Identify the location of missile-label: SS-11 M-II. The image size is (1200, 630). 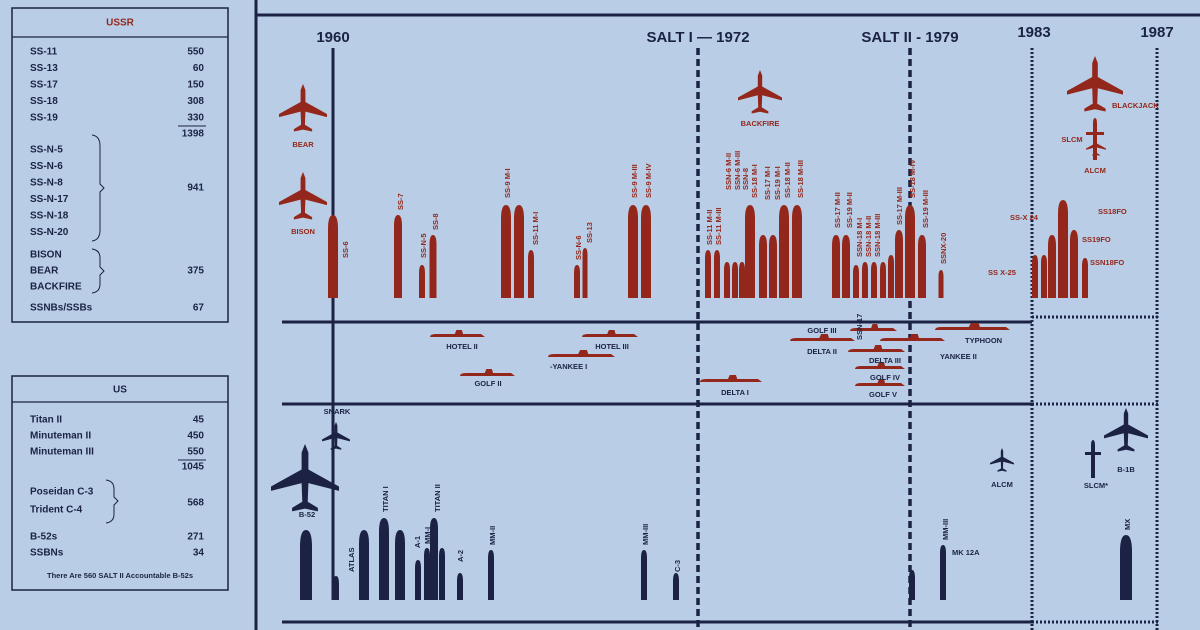
(709, 227).